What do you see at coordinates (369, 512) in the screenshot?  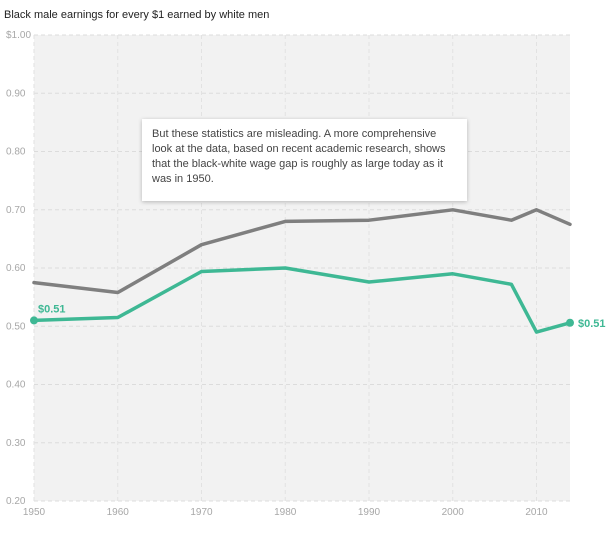 I see `x-tick-label: 1990` at bounding box center [369, 512].